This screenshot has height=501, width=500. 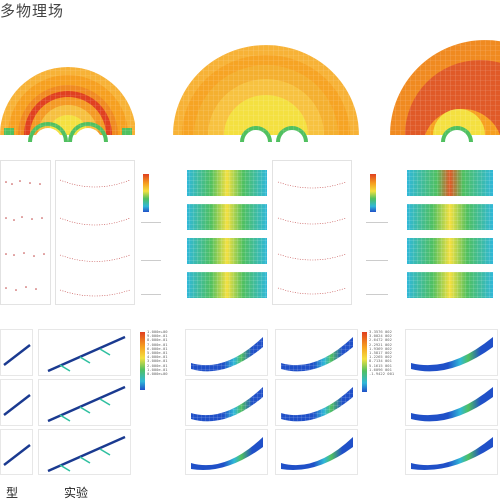 I want to click on legend-label: 6.000e-01, so click(x=157, y=348).